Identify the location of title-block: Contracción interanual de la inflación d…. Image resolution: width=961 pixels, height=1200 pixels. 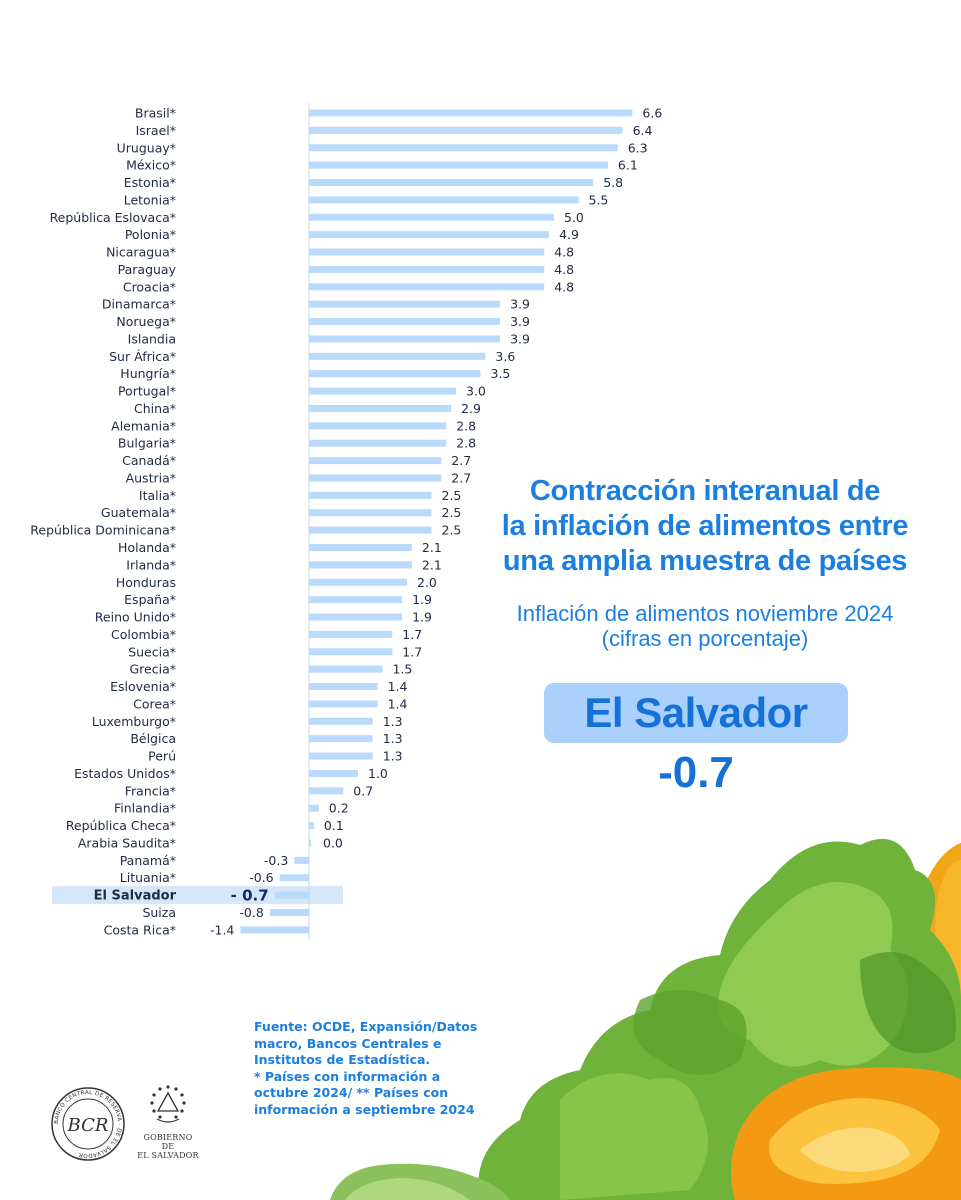
(705, 562).